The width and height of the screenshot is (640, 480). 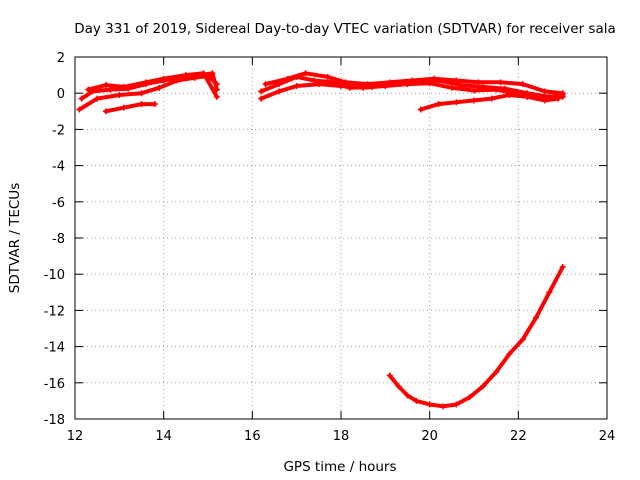 What do you see at coordinates (54, 311) in the screenshot?
I see `y-tick-label: -12` at bounding box center [54, 311].